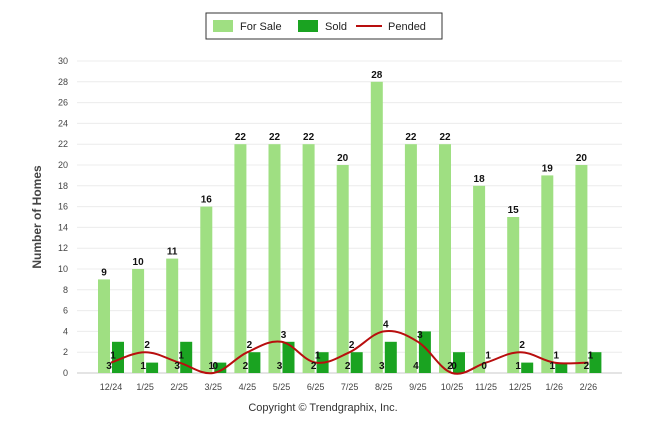  Describe the element at coordinates (384, 387) in the screenshot. I see `x-tick-label: 8/25` at that location.